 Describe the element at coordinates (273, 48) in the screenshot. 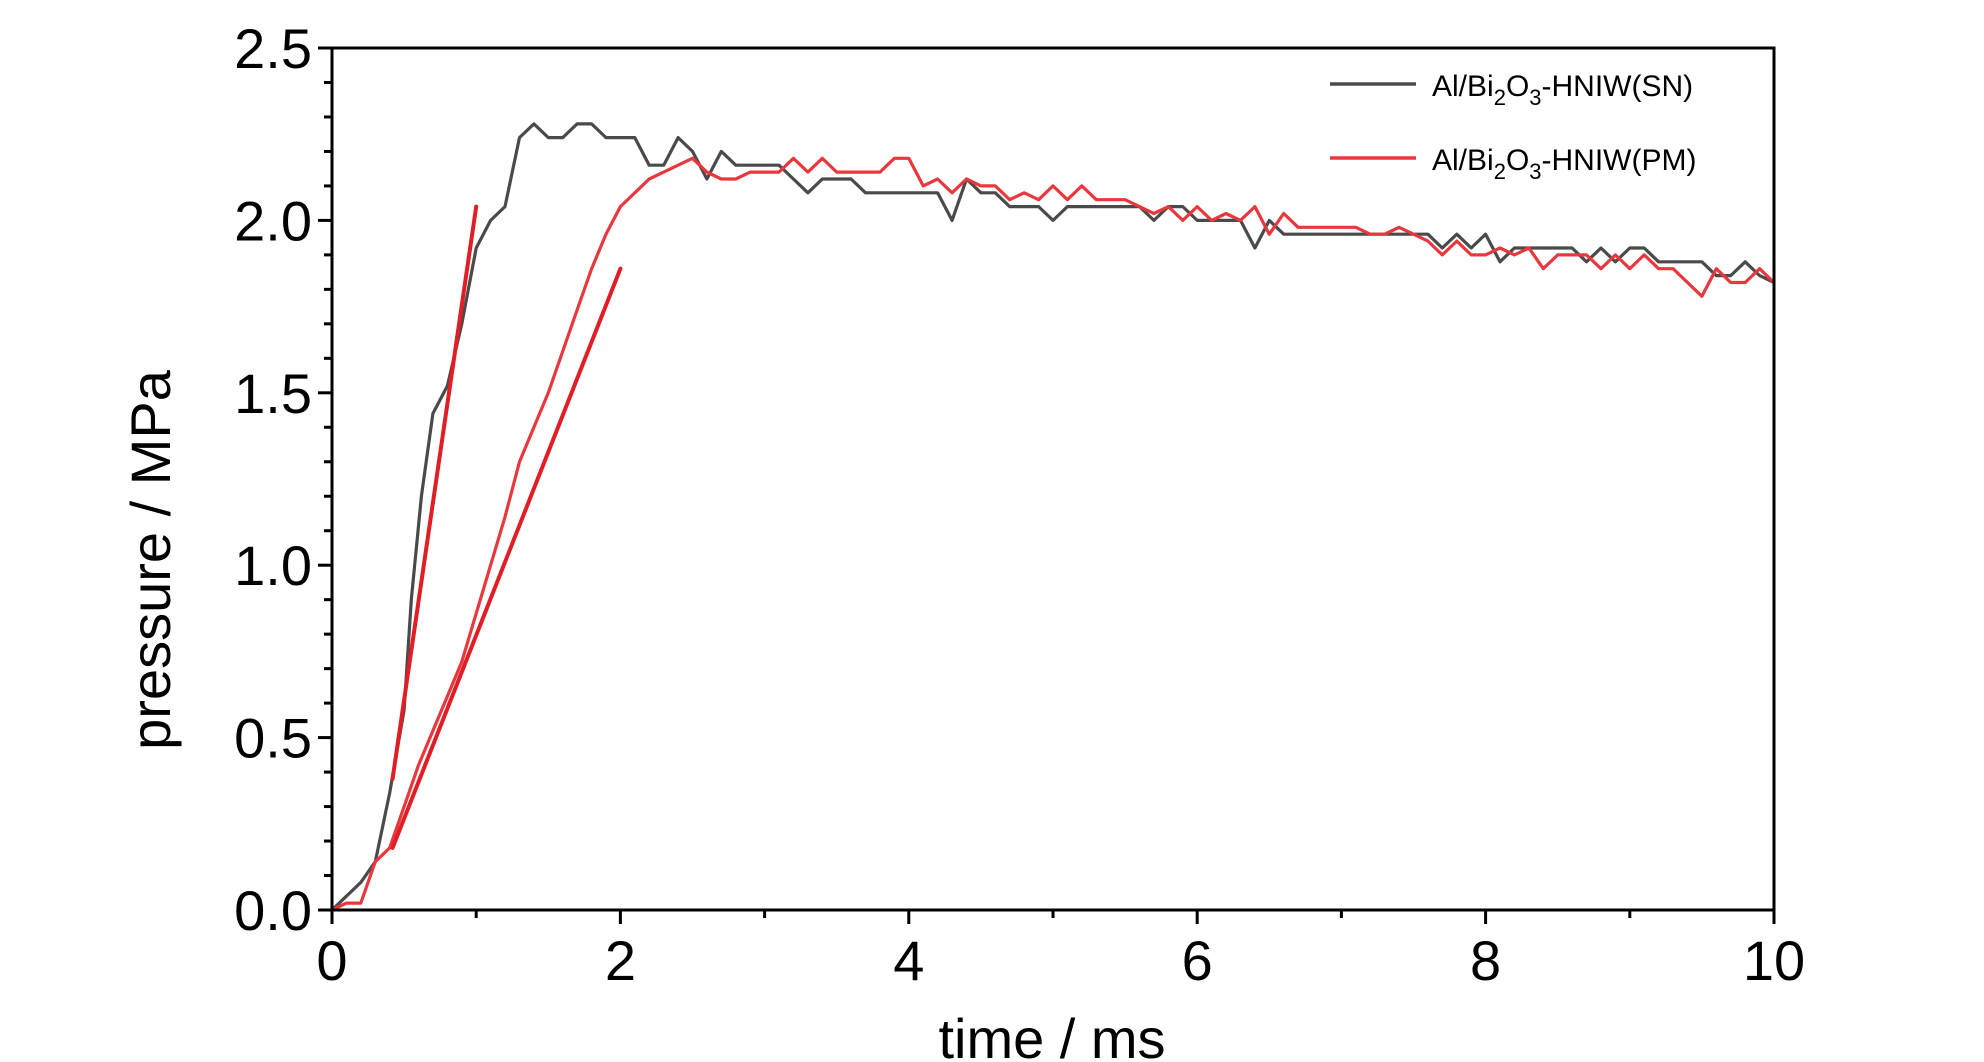

I see `y-tick-label: 2.5` at that location.